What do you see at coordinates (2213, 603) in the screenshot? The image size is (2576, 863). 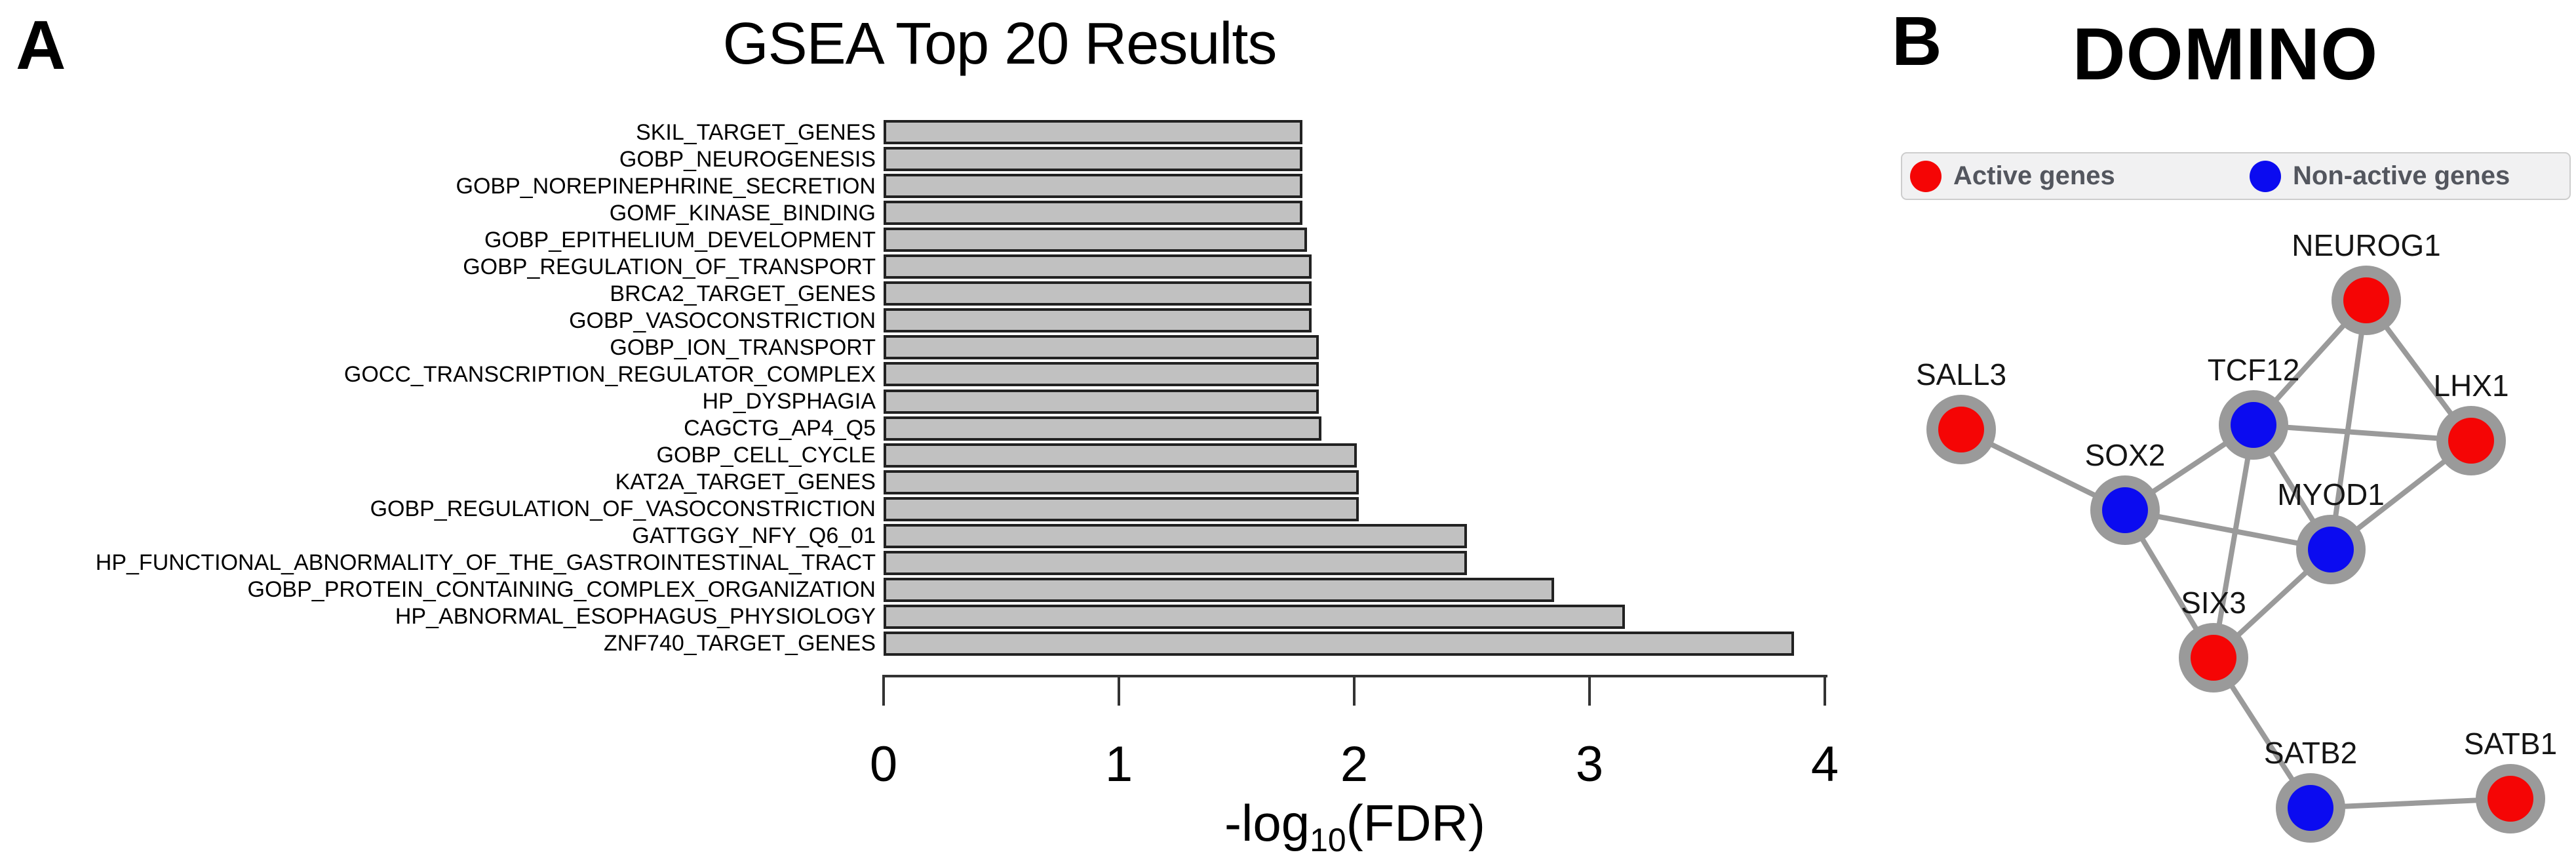 I see `gene-node-label: SIX3` at bounding box center [2213, 603].